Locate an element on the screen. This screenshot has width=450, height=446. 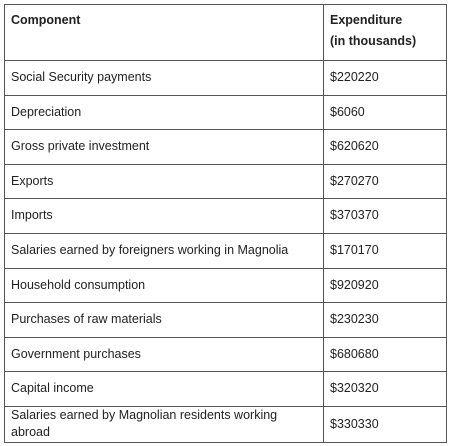
header-component: Component is located at coordinates (164, 32).